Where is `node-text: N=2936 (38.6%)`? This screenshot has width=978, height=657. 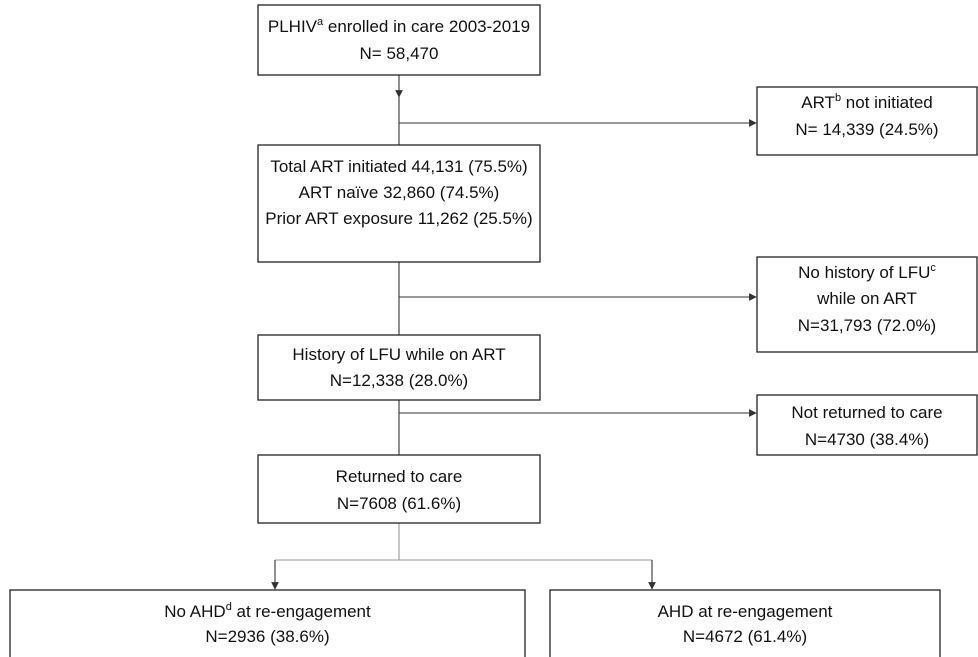 node-text: N=2936 (38.6%) is located at coordinates (267, 636).